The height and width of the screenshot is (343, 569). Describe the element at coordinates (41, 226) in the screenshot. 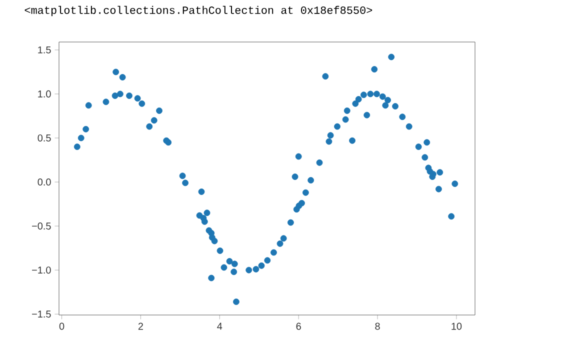

I see `y-tick-label: −0.5` at that location.